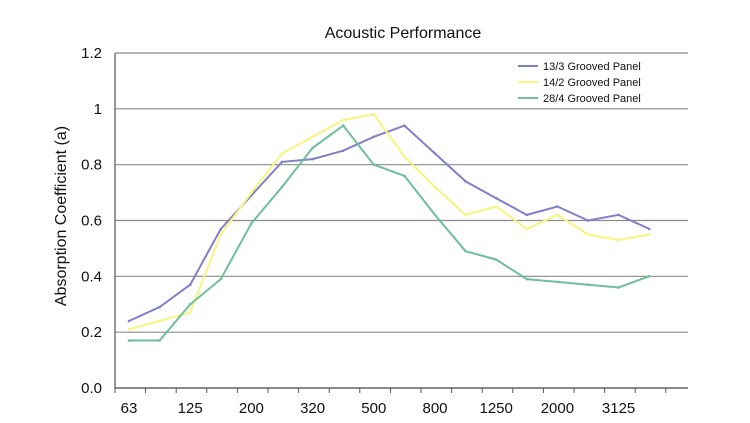 This screenshot has width=750, height=423. What do you see at coordinates (91, 276) in the screenshot?
I see `y-tick-label: 0.4` at bounding box center [91, 276].